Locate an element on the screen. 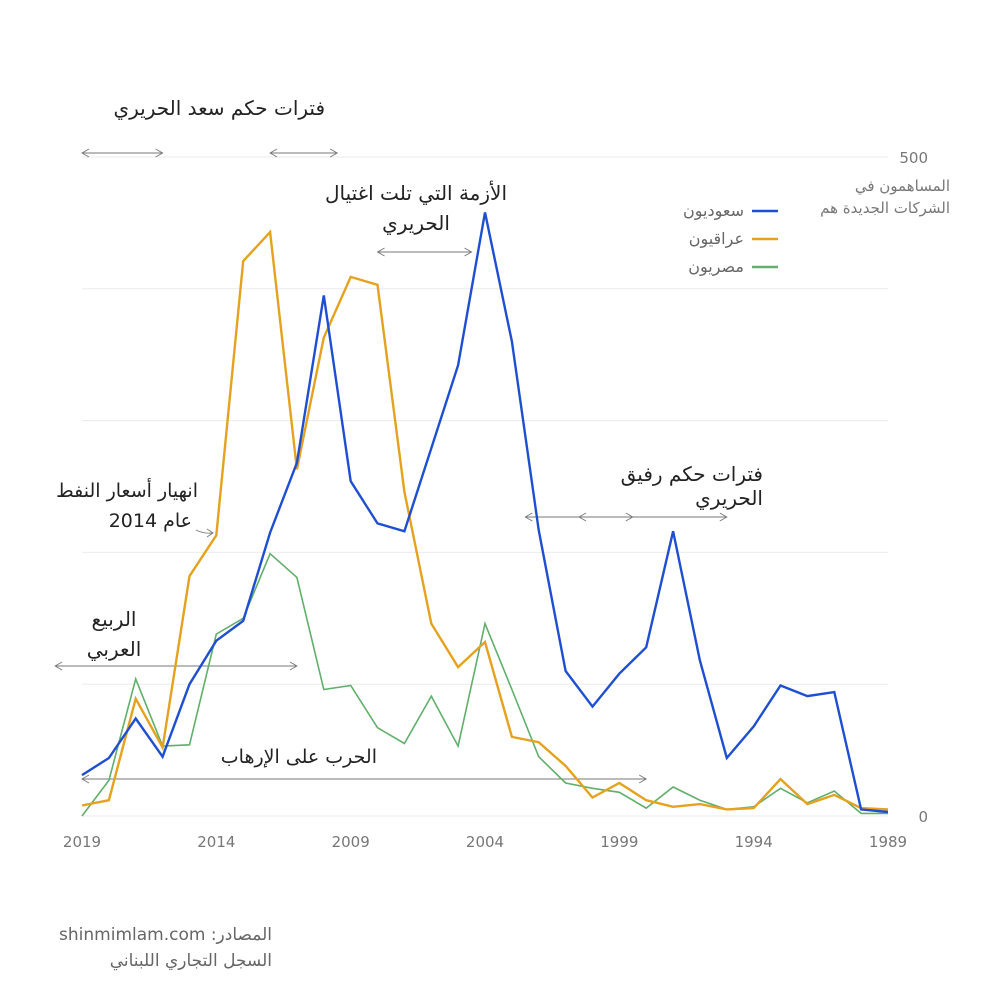  annotation-spring-line2: العربي is located at coordinates (114, 649).